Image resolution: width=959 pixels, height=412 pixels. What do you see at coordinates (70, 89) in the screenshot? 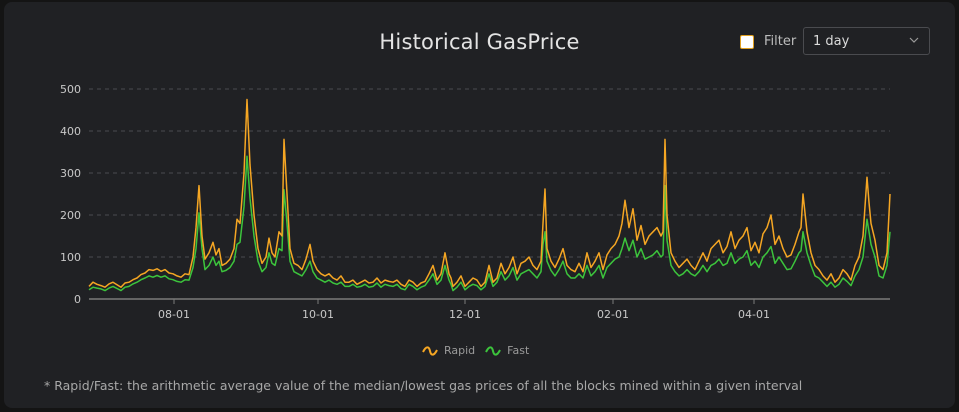
I see `svg-text: 500` at bounding box center [70, 89].